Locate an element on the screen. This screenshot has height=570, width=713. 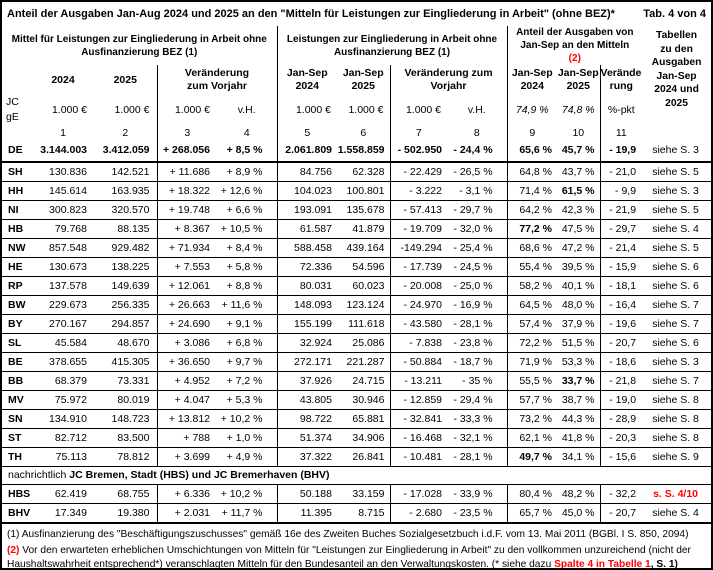
cell: - 19.709 is located at coordinates (418, 229).